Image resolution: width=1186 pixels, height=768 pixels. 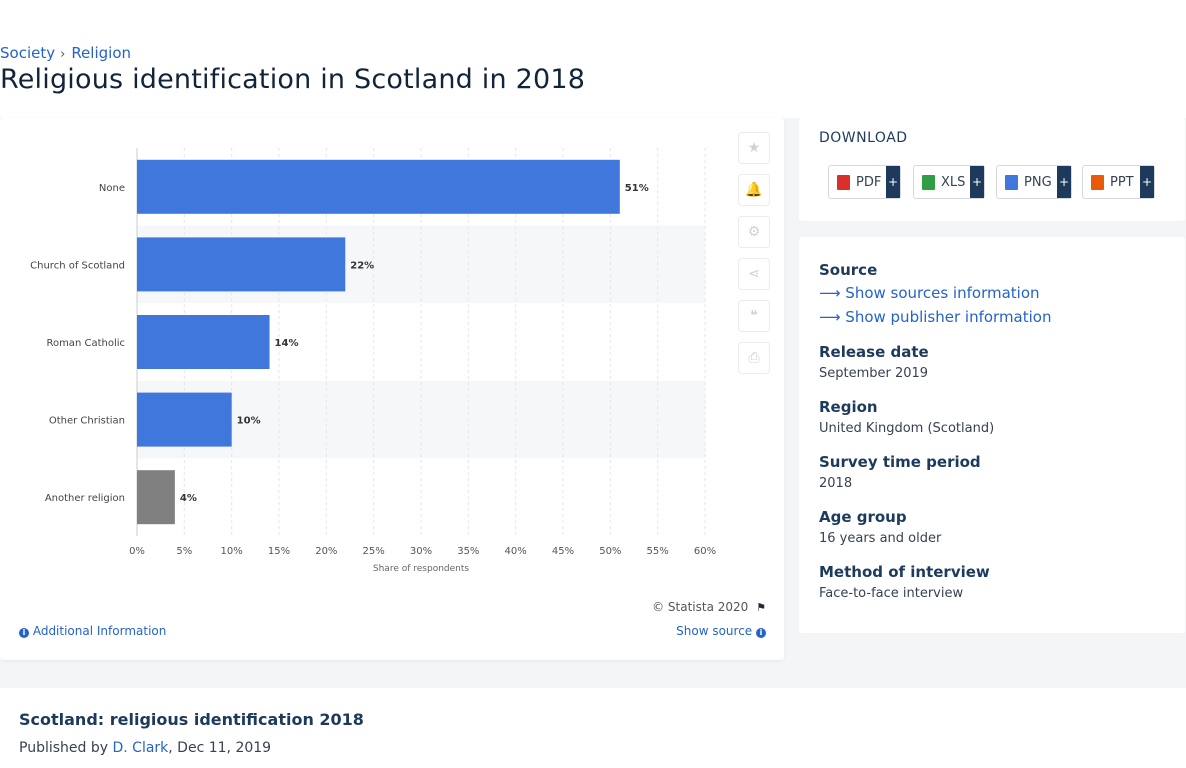 I want to click on x-tick-label: 35%, so click(x=468, y=551).